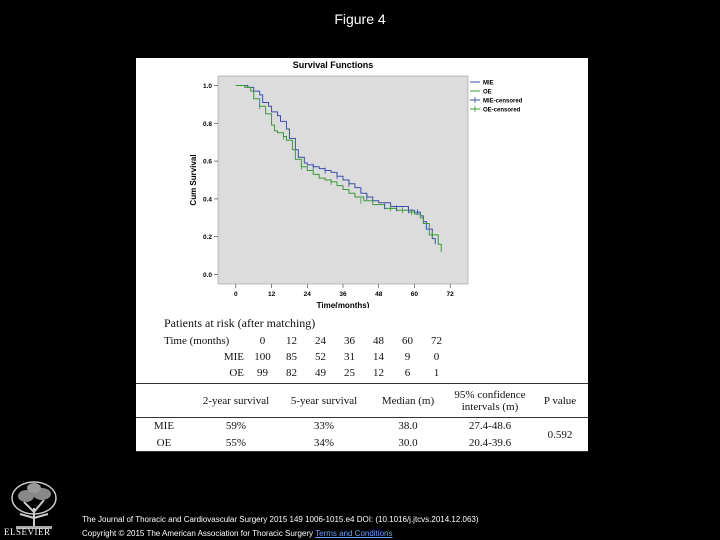 This screenshot has height=540, width=720. I want to click on risk-cell: 14, so click(378, 357).